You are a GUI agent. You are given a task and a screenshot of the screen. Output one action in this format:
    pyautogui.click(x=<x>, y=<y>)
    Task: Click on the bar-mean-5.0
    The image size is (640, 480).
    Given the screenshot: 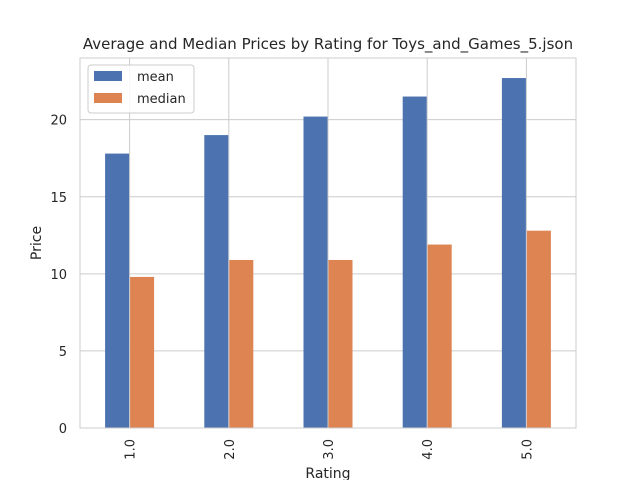 What is the action you would take?
    pyautogui.click(x=513, y=253)
    